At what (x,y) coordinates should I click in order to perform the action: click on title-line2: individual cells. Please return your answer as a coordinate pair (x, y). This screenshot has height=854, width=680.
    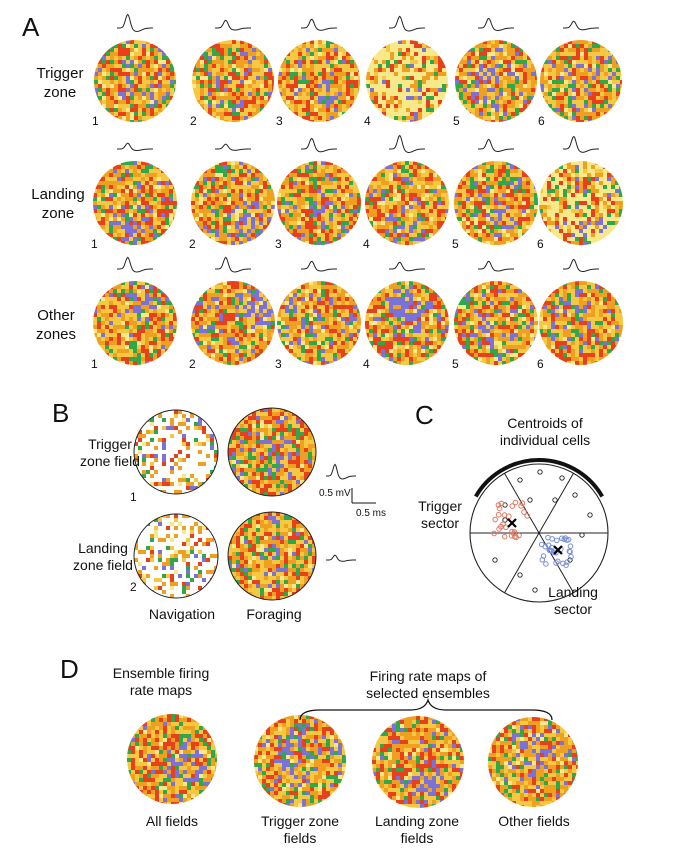
    Looking at the image, I should click on (545, 440).